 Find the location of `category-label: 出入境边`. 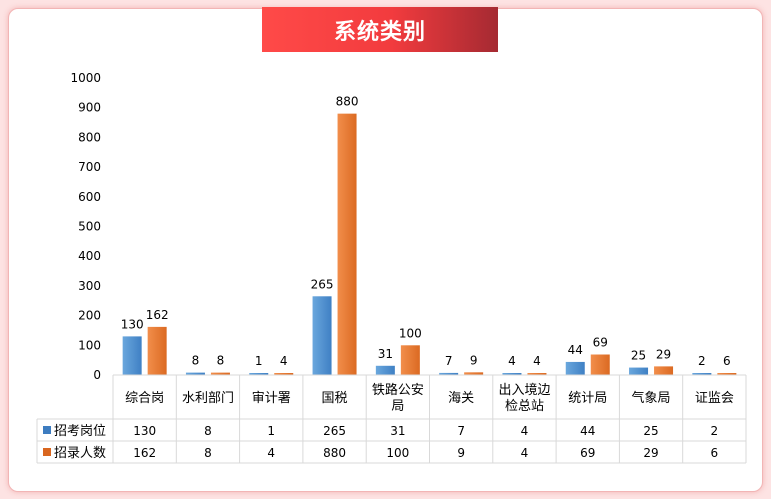

category-label: 出入境边 is located at coordinates (524, 390).